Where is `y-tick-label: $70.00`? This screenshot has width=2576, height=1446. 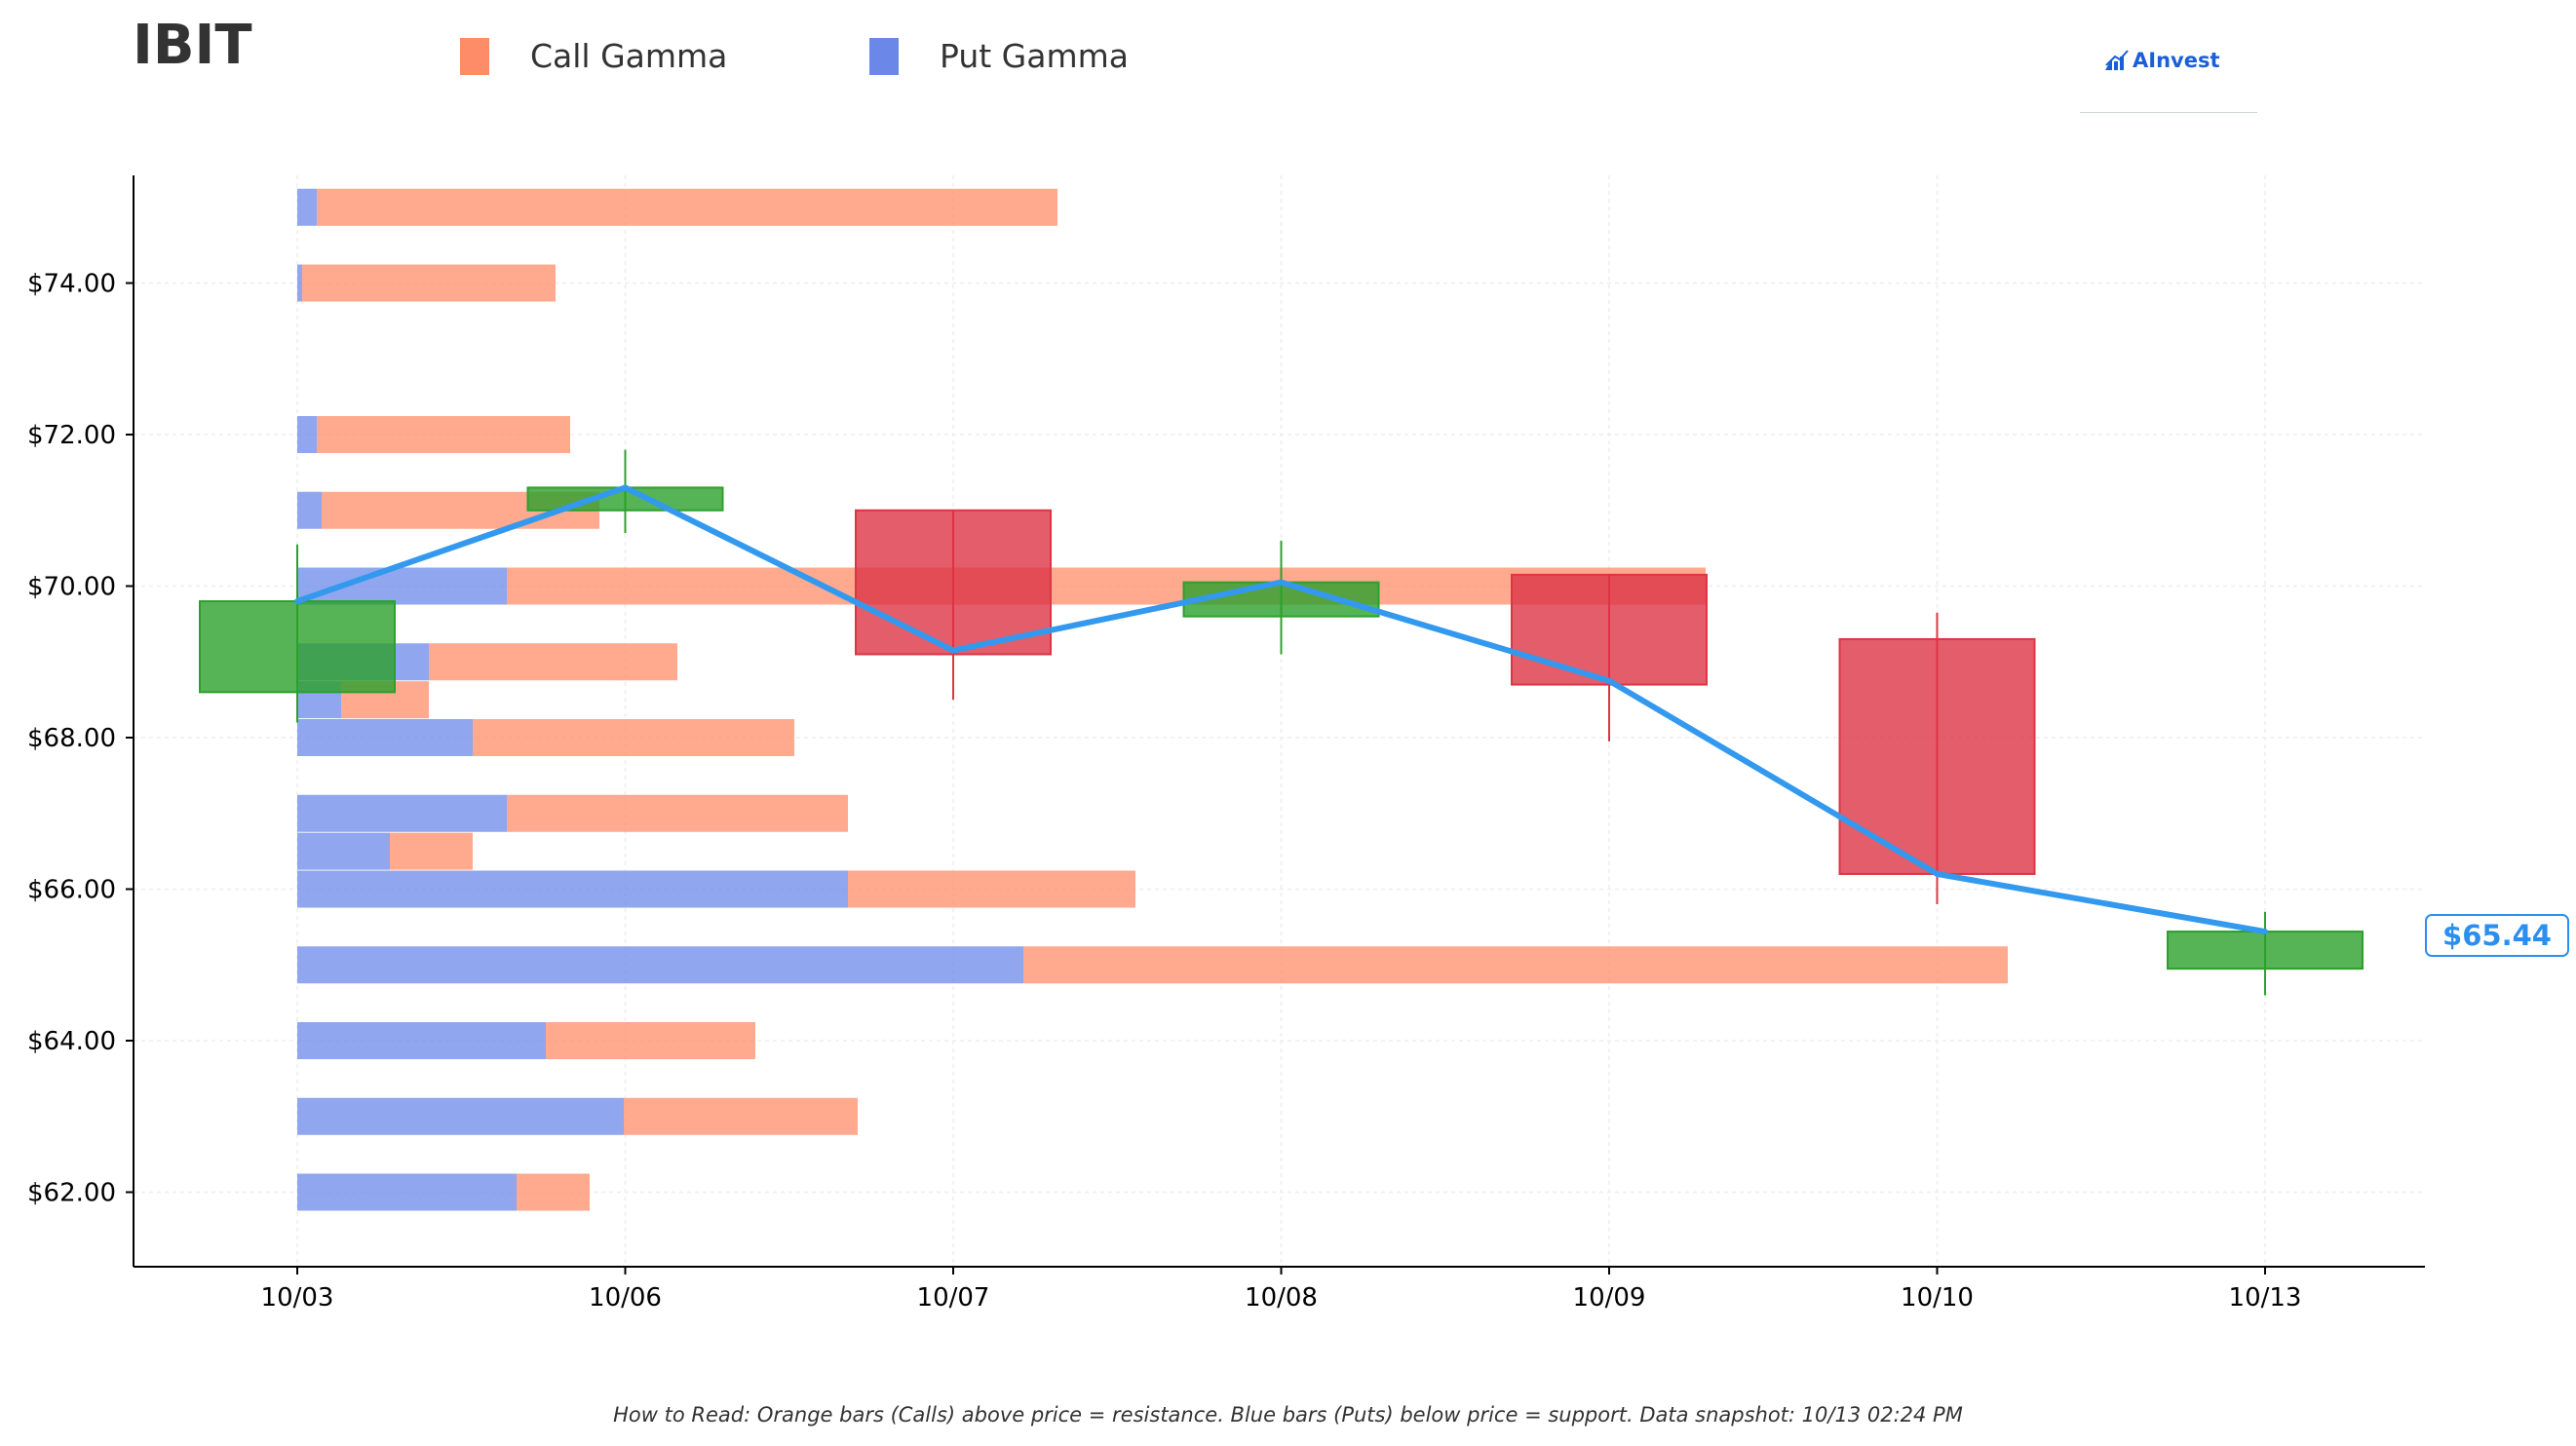 y-tick-label: $70.00 is located at coordinates (71, 587).